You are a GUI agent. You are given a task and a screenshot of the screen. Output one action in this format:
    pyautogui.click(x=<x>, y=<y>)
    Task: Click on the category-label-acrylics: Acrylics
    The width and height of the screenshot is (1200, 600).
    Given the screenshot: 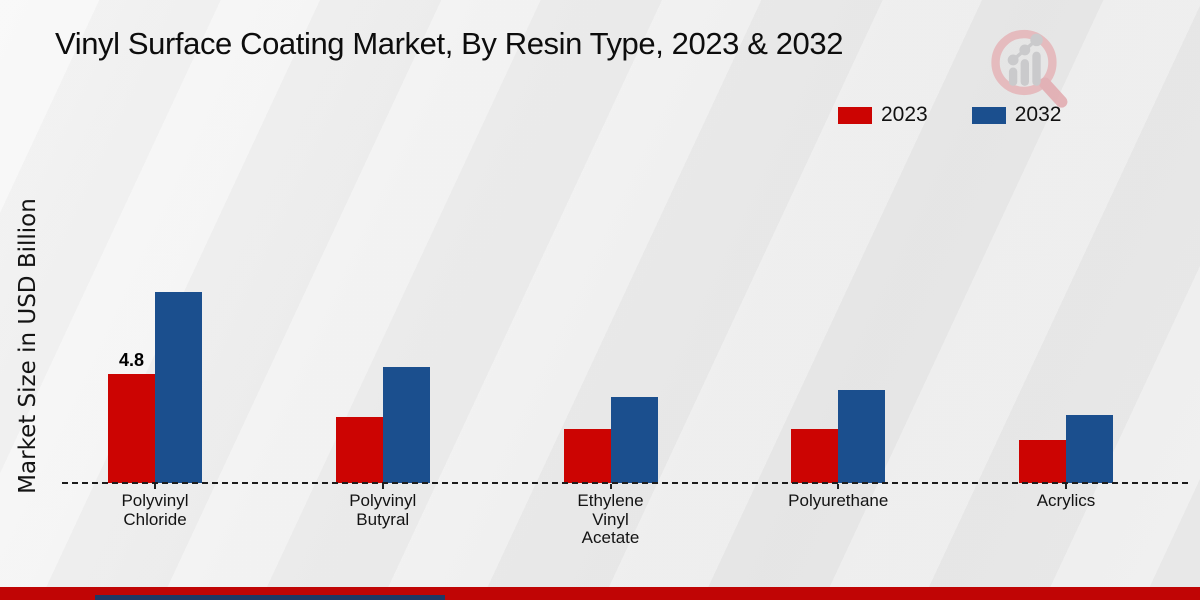 What is the action you would take?
    pyautogui.click(x=1066, y=500)
    